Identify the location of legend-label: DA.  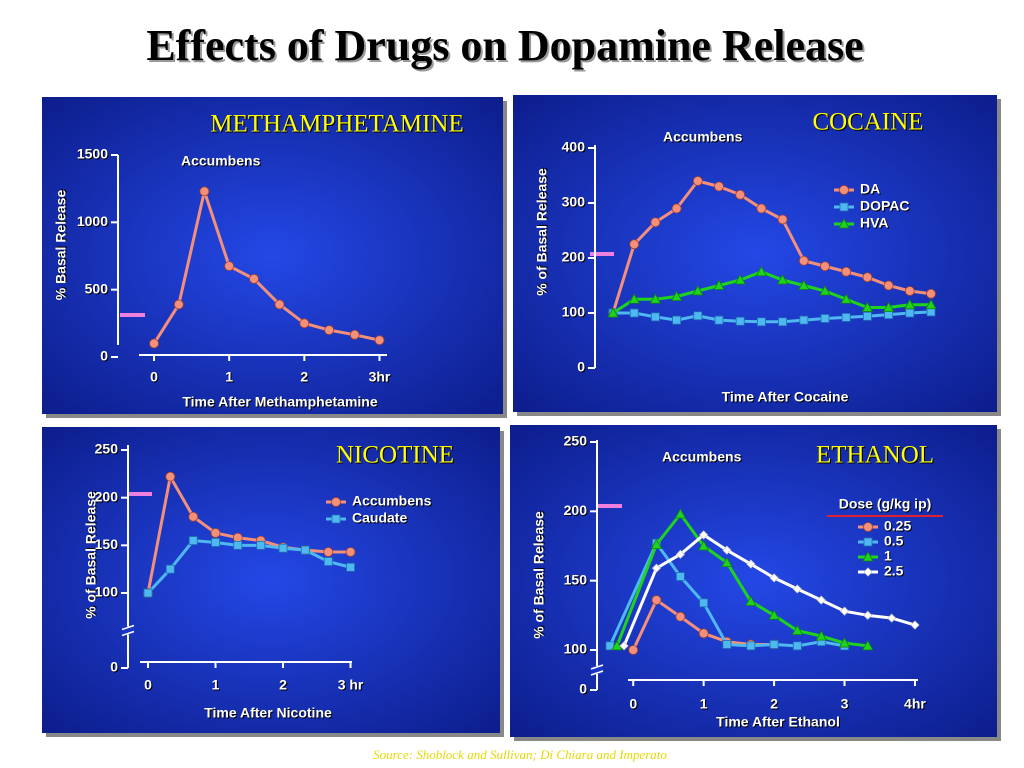
(870, 189).